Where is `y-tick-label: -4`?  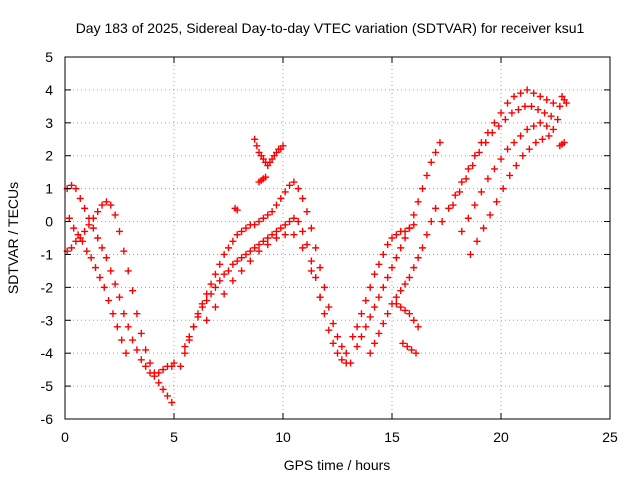
y-tick-label: -4 is located at coordinates (47, 353).